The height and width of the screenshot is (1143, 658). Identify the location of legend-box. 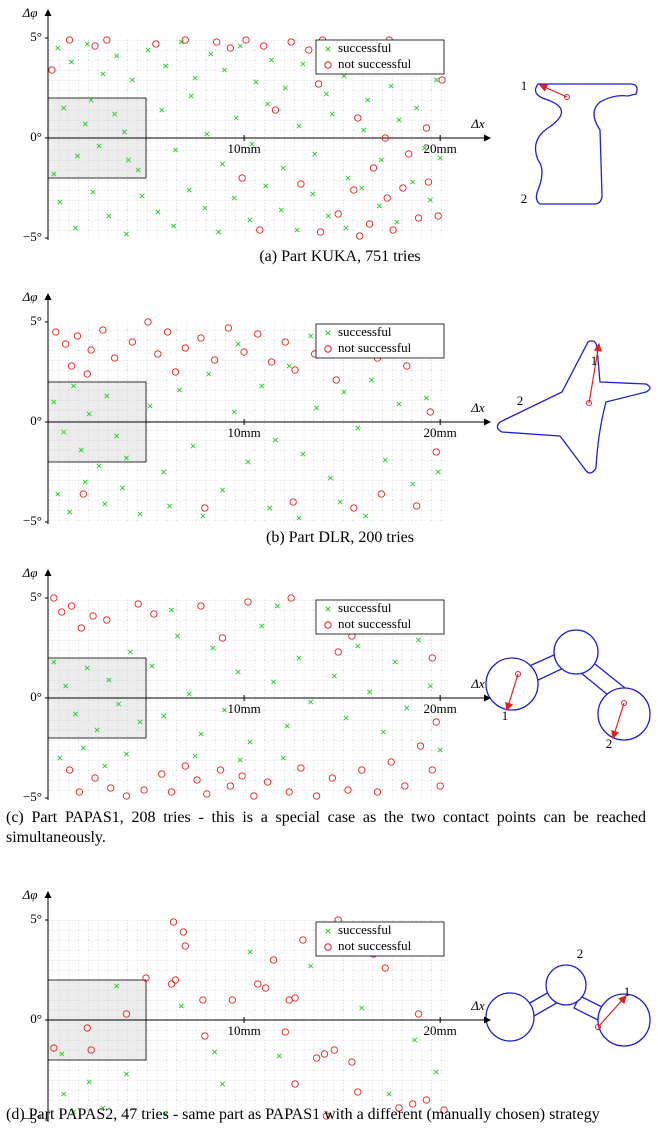
(380, 57).